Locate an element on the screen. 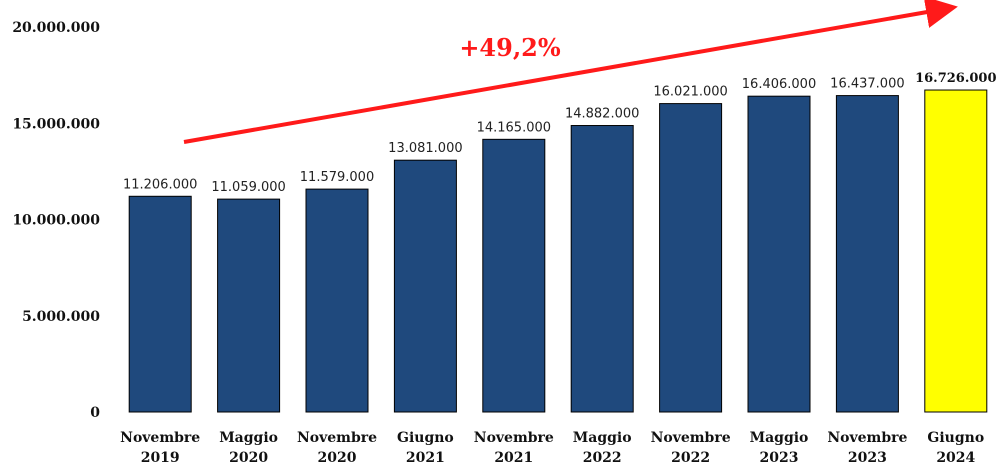  y-tick-label: 10.000.000 is located at coordinates (56, 221).